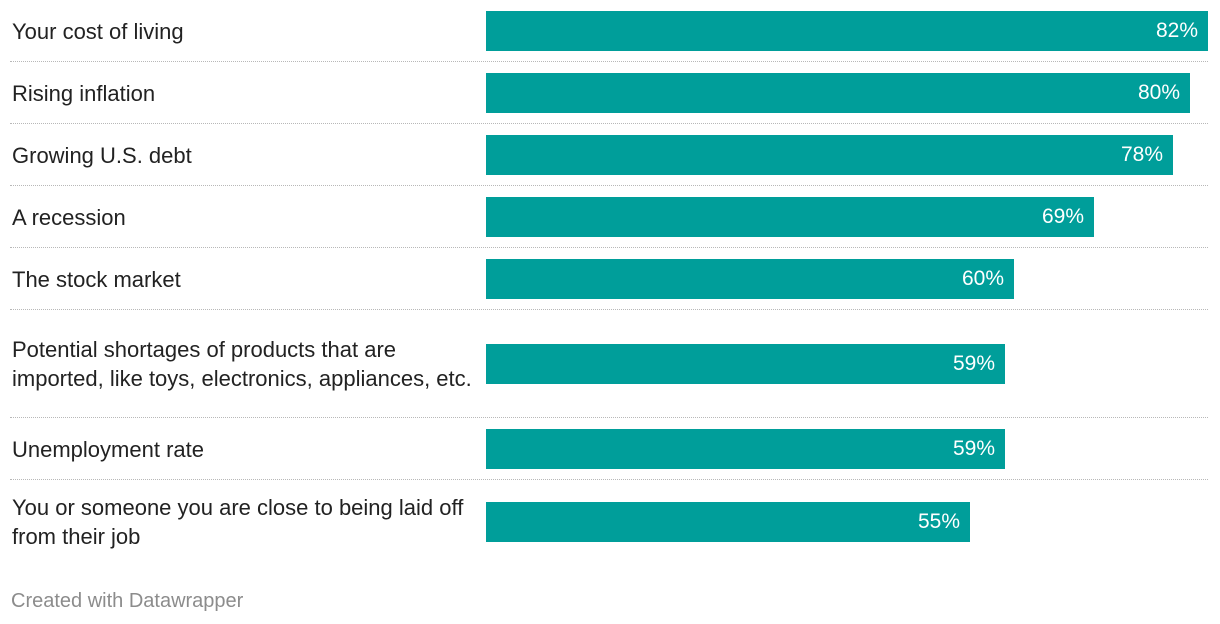  I want to click on bar: 60%, so click(750, 279).